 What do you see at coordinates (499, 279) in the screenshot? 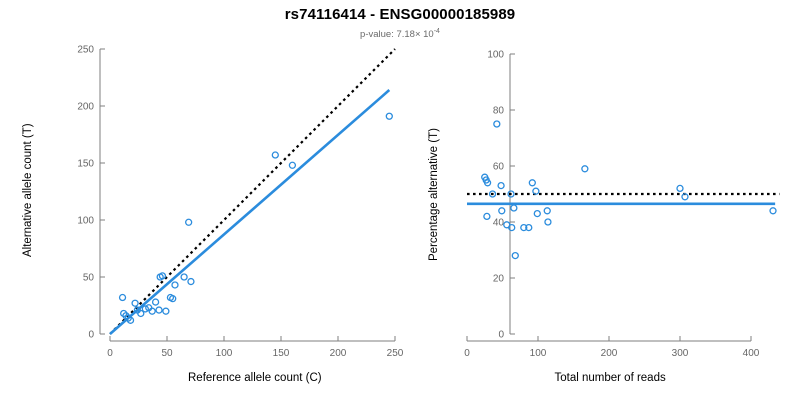
I see `y-tick-label: 20` at bounding box center [499, 279].